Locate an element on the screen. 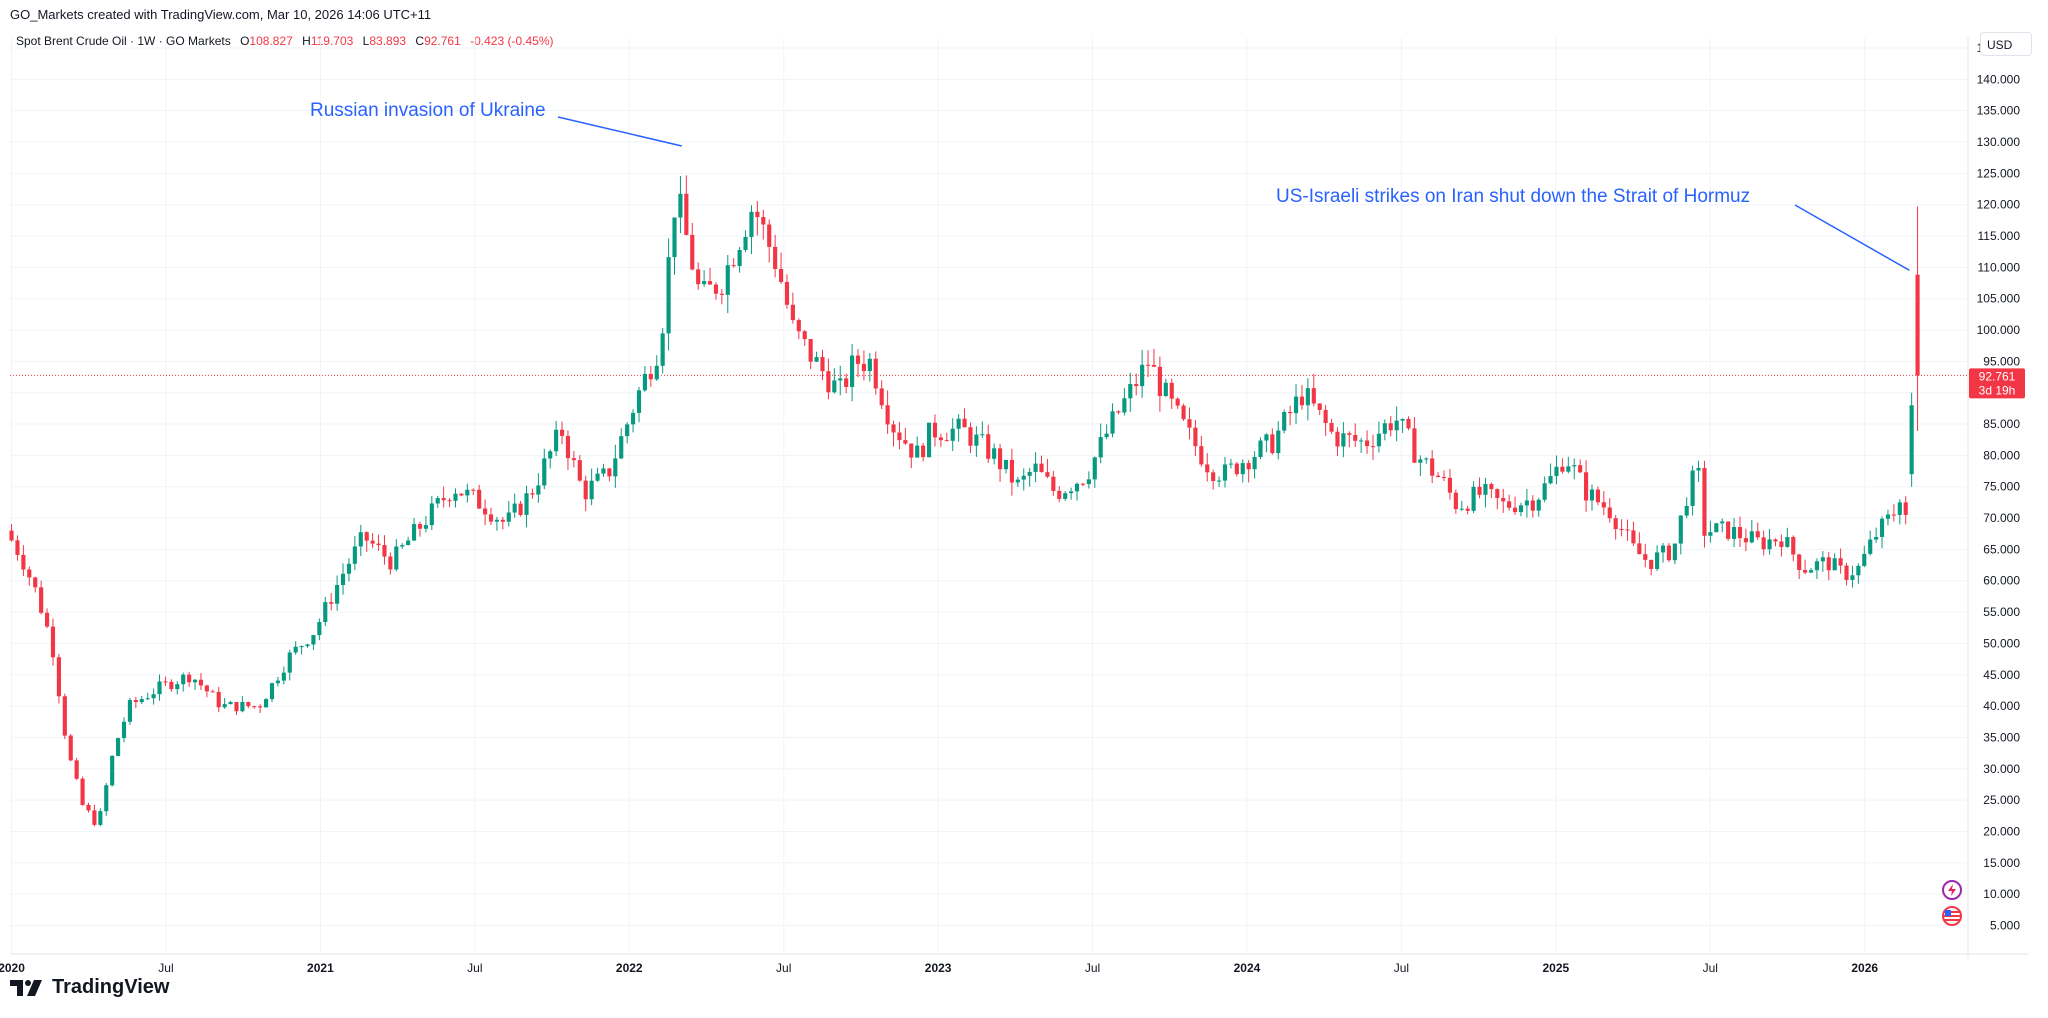  price-tick-label: 105.000 is located at coordinates (1999, 299).